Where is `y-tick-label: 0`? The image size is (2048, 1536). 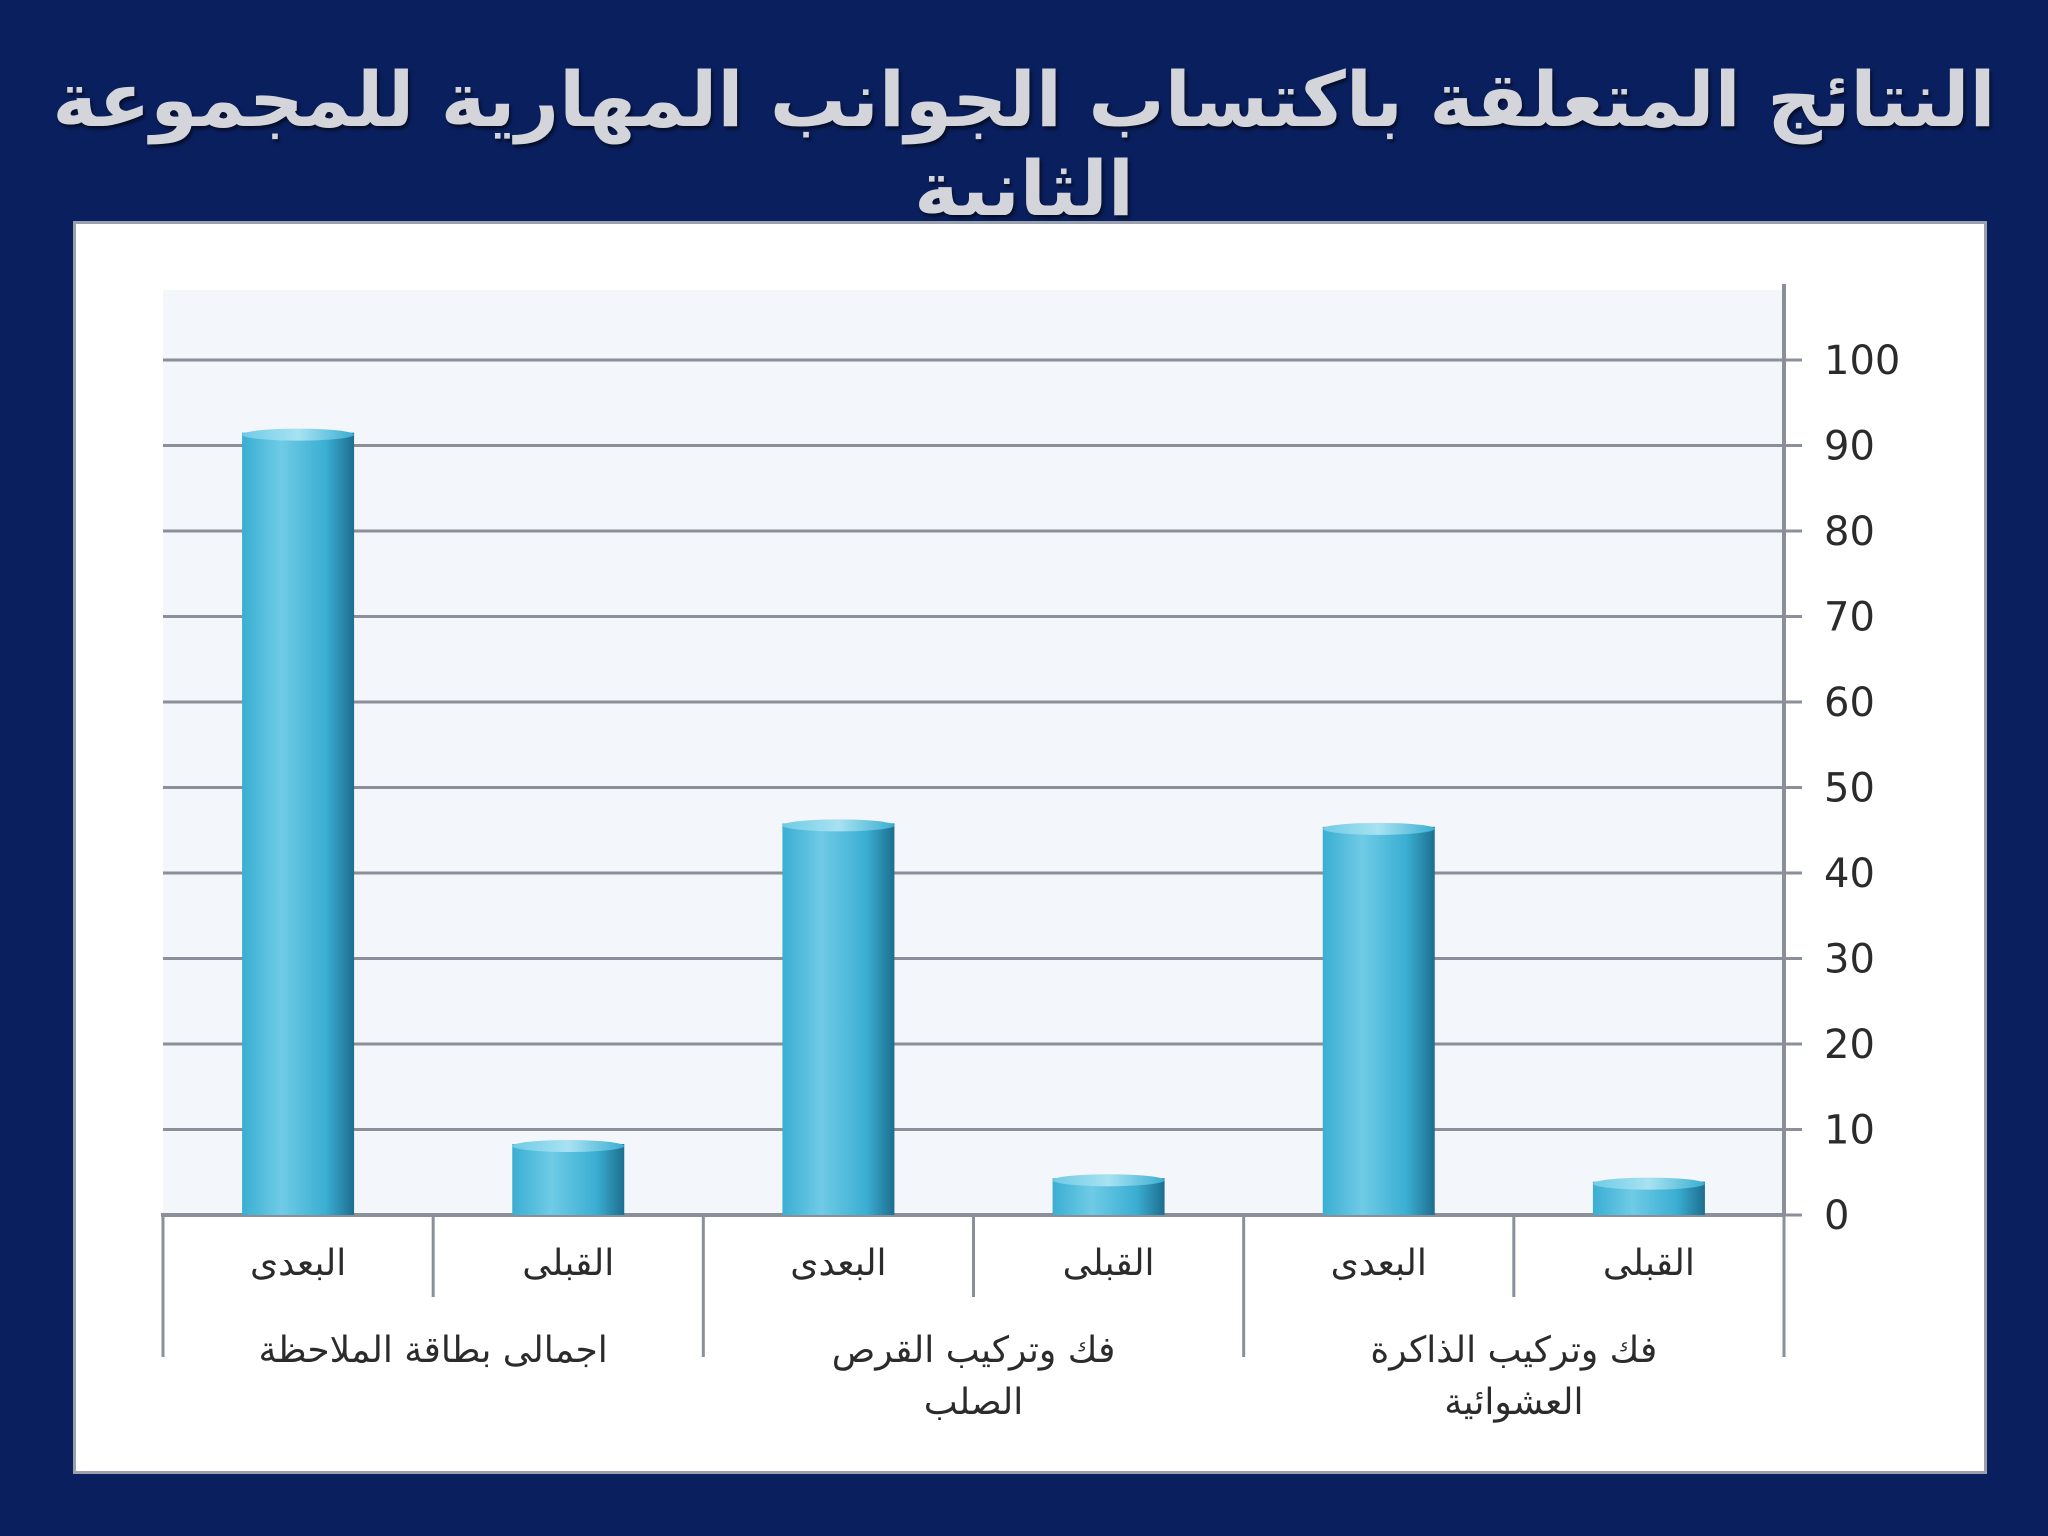 y-tick-label: 0 is located at coordinates (1836, 1216).